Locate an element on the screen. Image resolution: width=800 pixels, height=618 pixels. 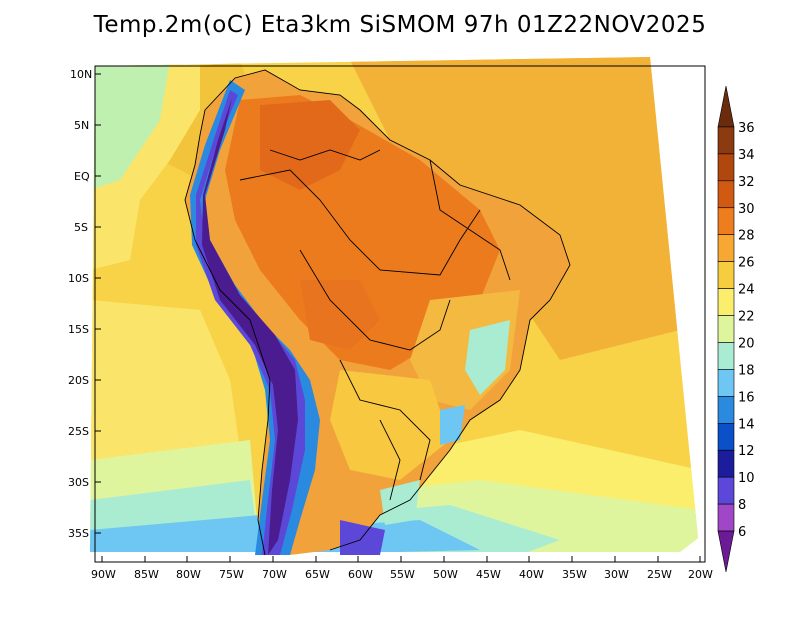
cold-pacific-patch is located at coordinates (130, 125).